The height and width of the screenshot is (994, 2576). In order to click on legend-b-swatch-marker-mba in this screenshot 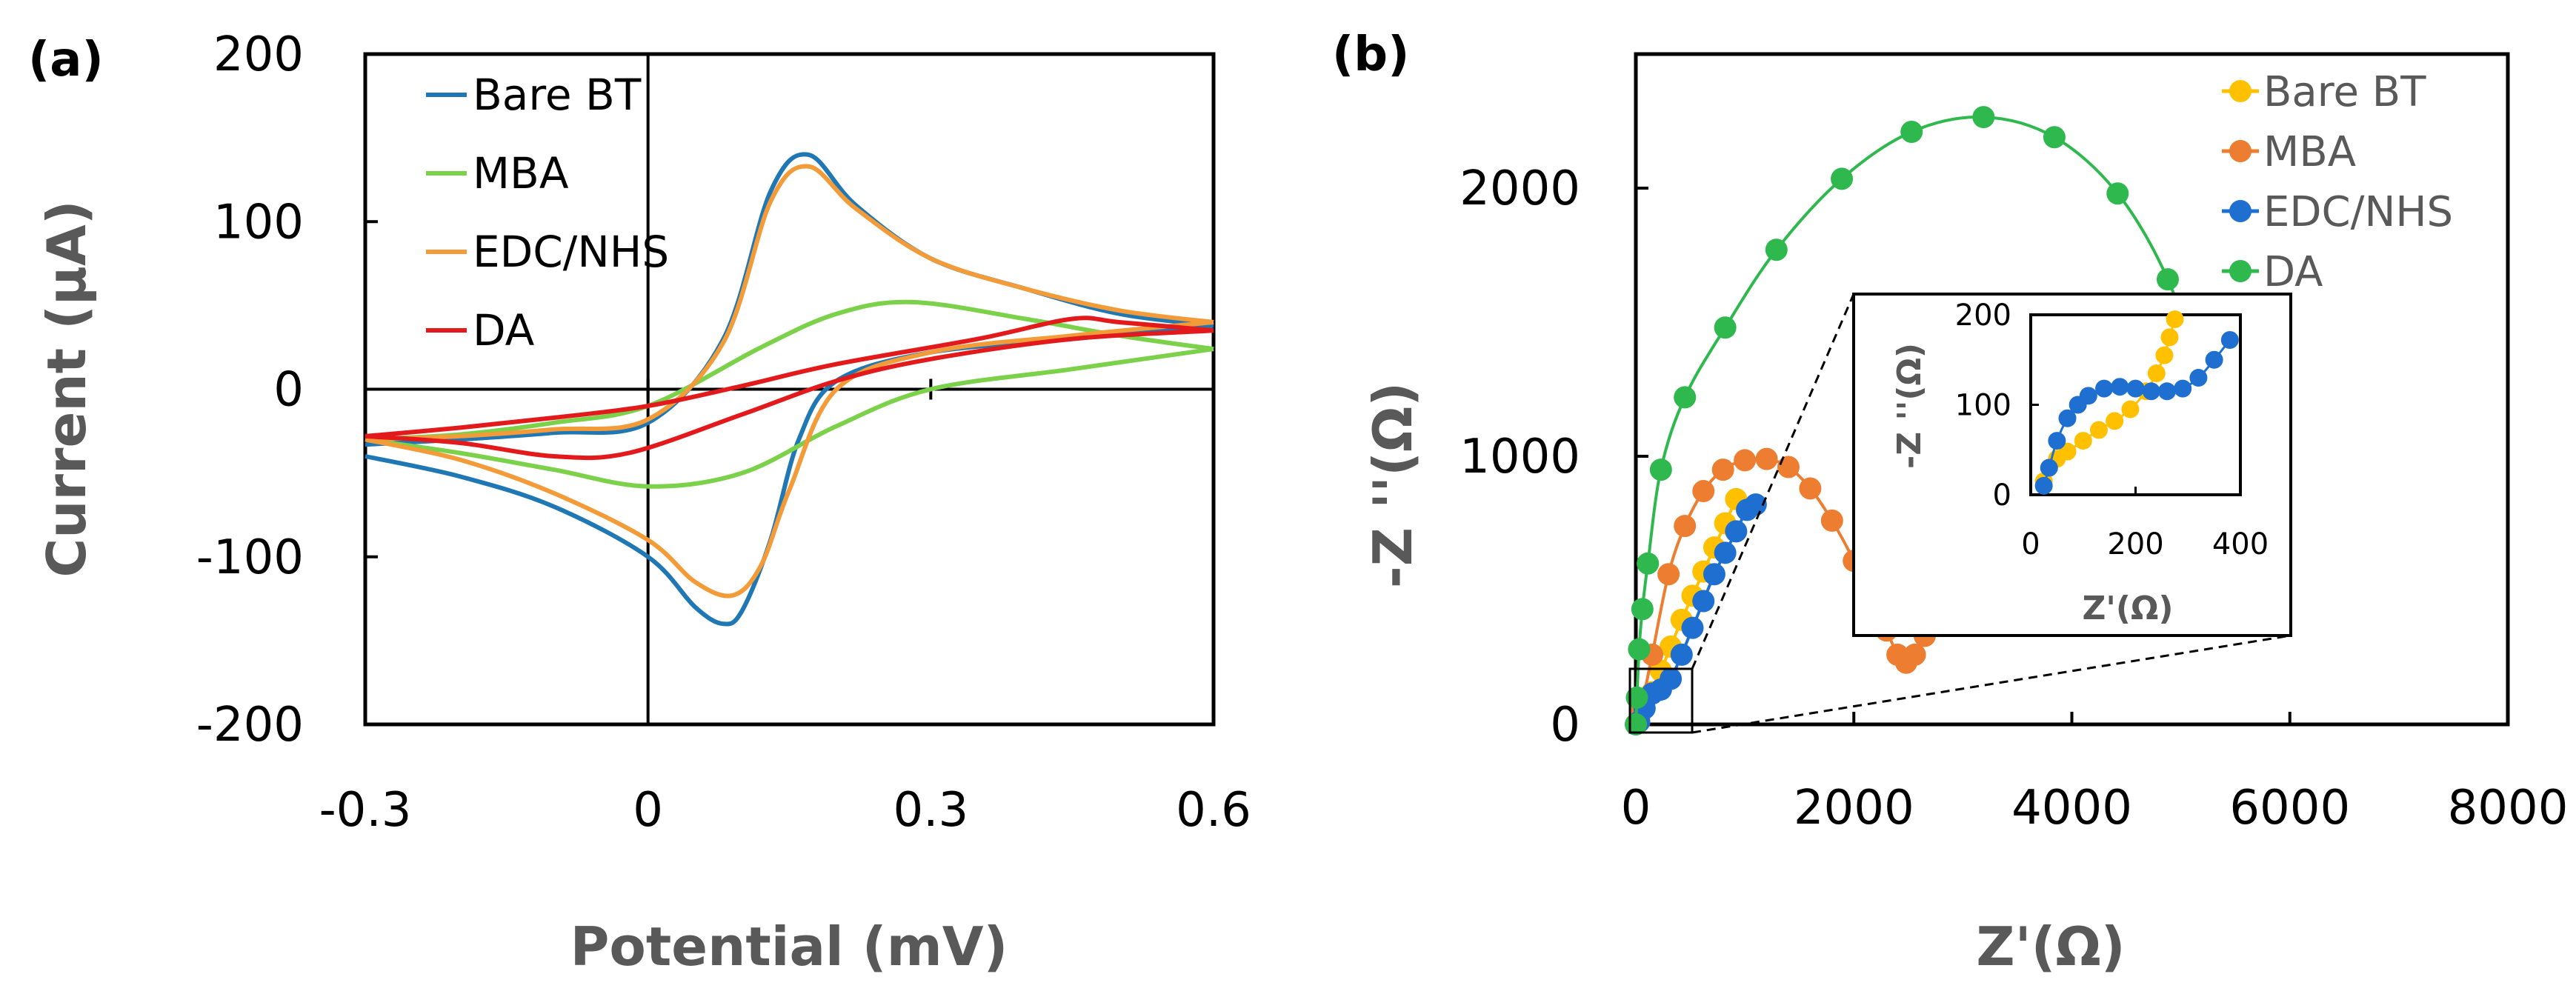, I will do `click(2240, 151)`.